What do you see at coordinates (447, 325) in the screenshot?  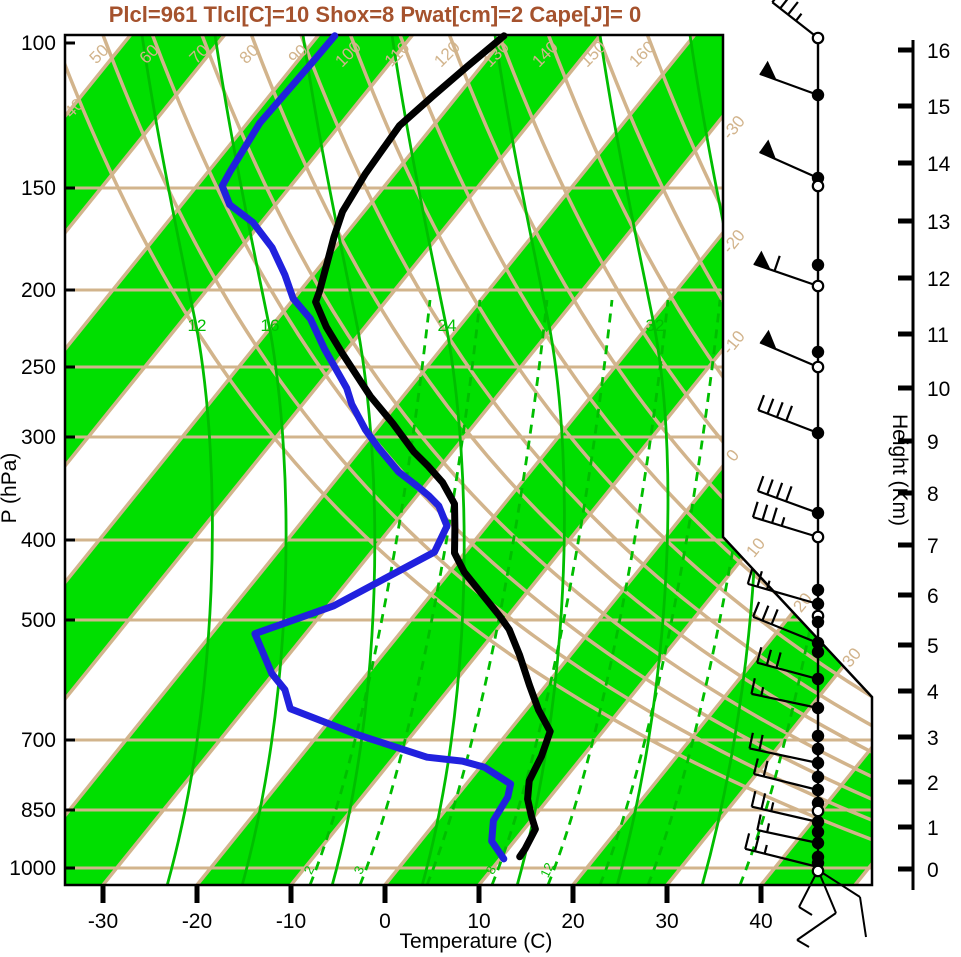 I see `moist-adiabat-label: 24` at bounding box center [447, 325].